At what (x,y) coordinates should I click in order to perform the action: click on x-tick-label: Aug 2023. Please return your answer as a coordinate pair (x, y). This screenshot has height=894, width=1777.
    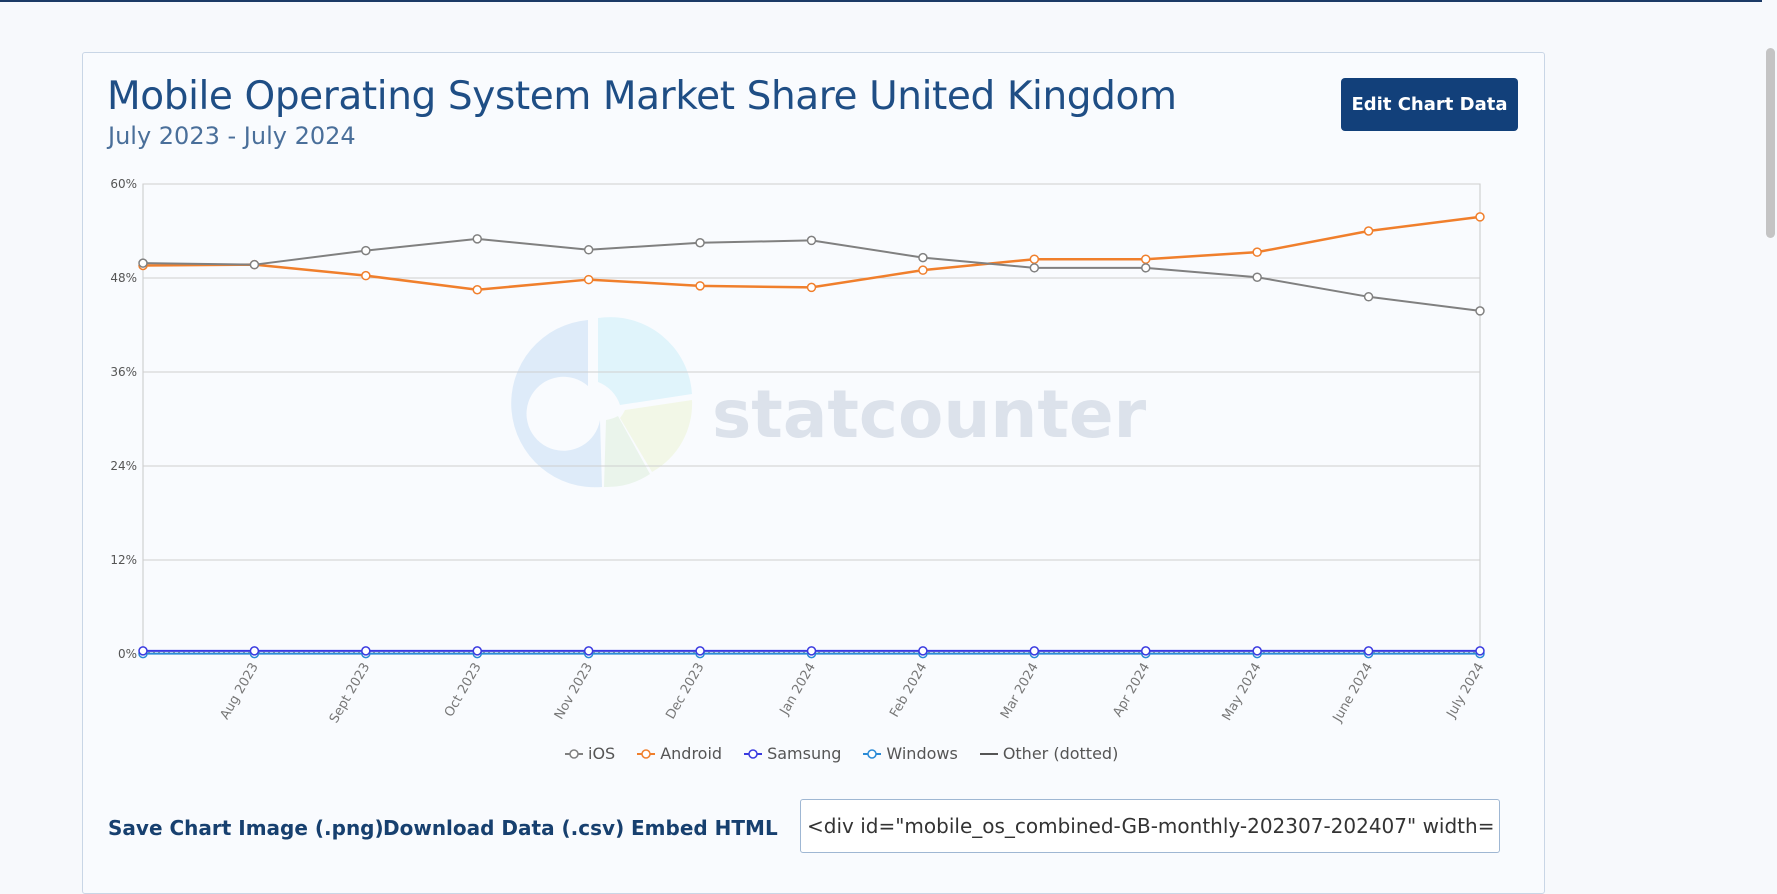
    Looking at the image, I should click on (240, 692).